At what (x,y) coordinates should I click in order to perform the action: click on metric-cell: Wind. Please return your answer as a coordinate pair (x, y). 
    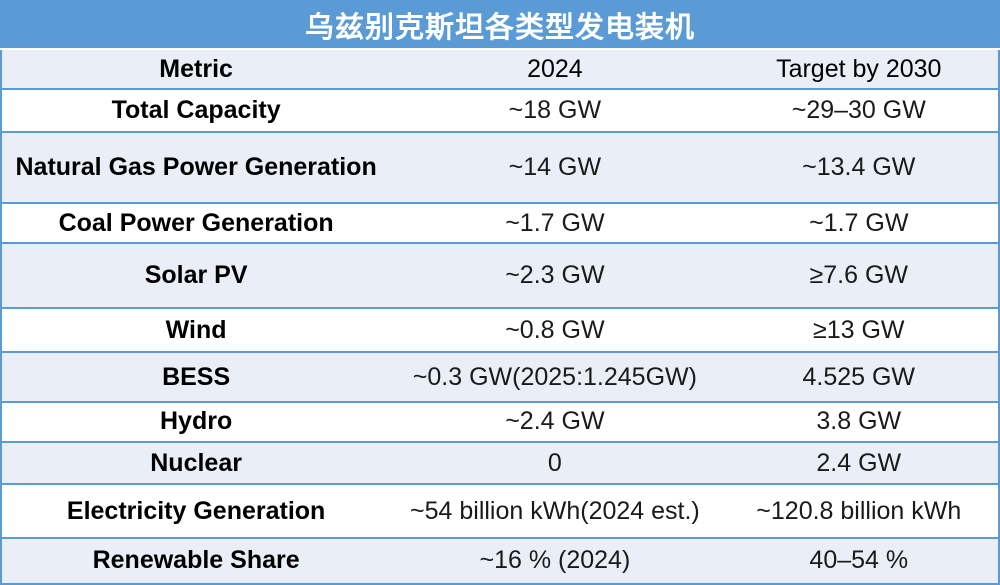
    Looking at the image, I should click on (196, 330).